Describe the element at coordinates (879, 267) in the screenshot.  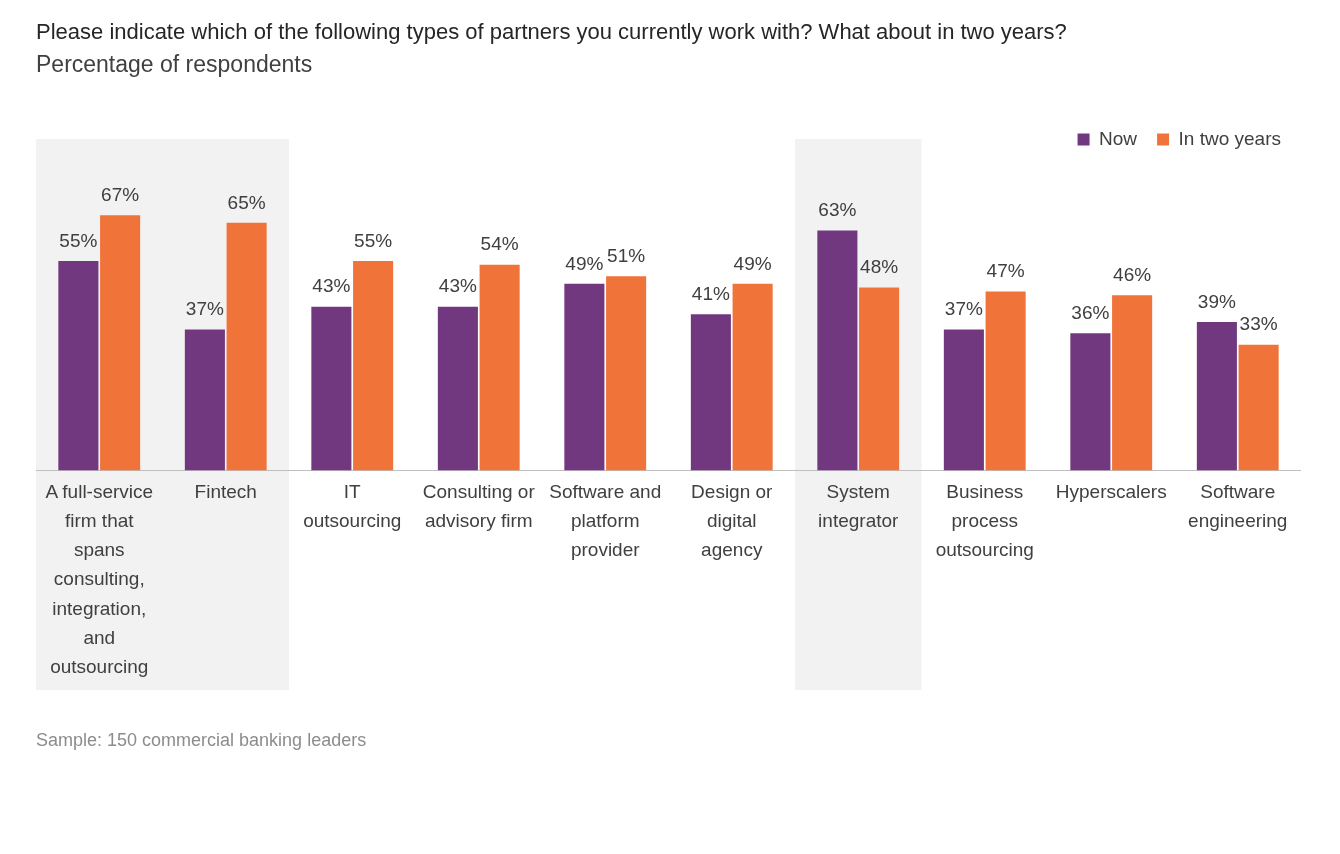
I see `data-label: 48%` at that location.